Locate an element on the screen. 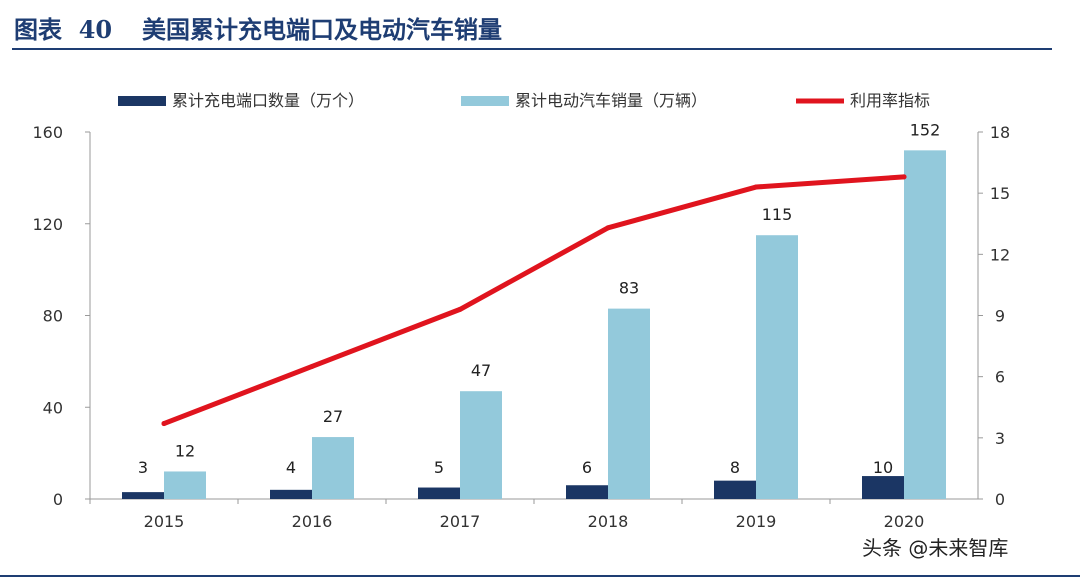  legend-swatch-sales is located at coordinates (485, 101).